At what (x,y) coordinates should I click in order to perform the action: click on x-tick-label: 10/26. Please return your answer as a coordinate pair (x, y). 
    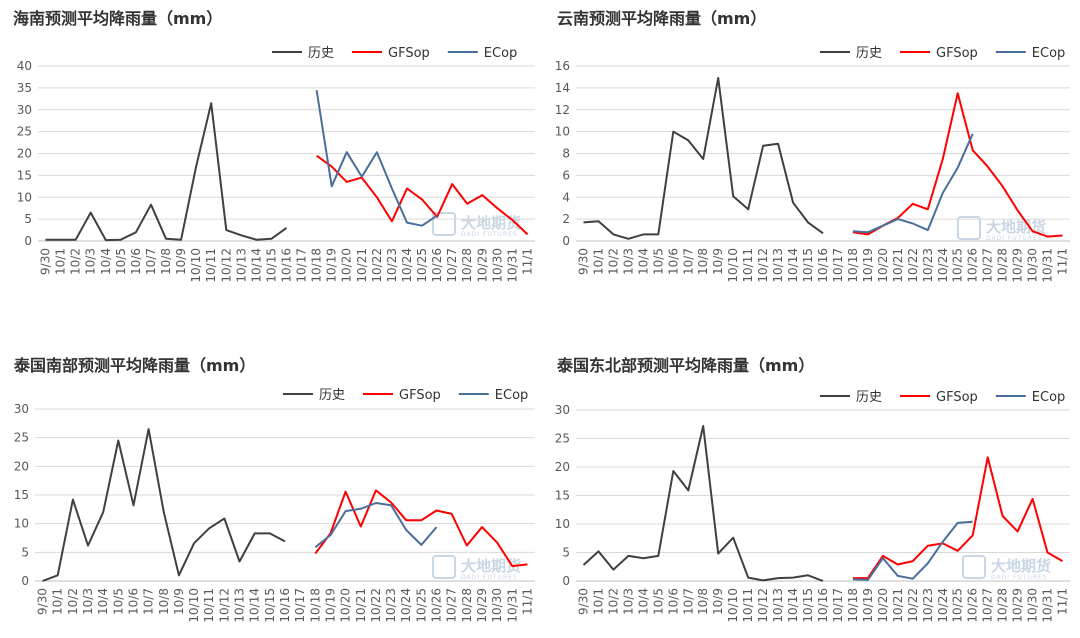
    Looking at the image, I should click on (973, 265).